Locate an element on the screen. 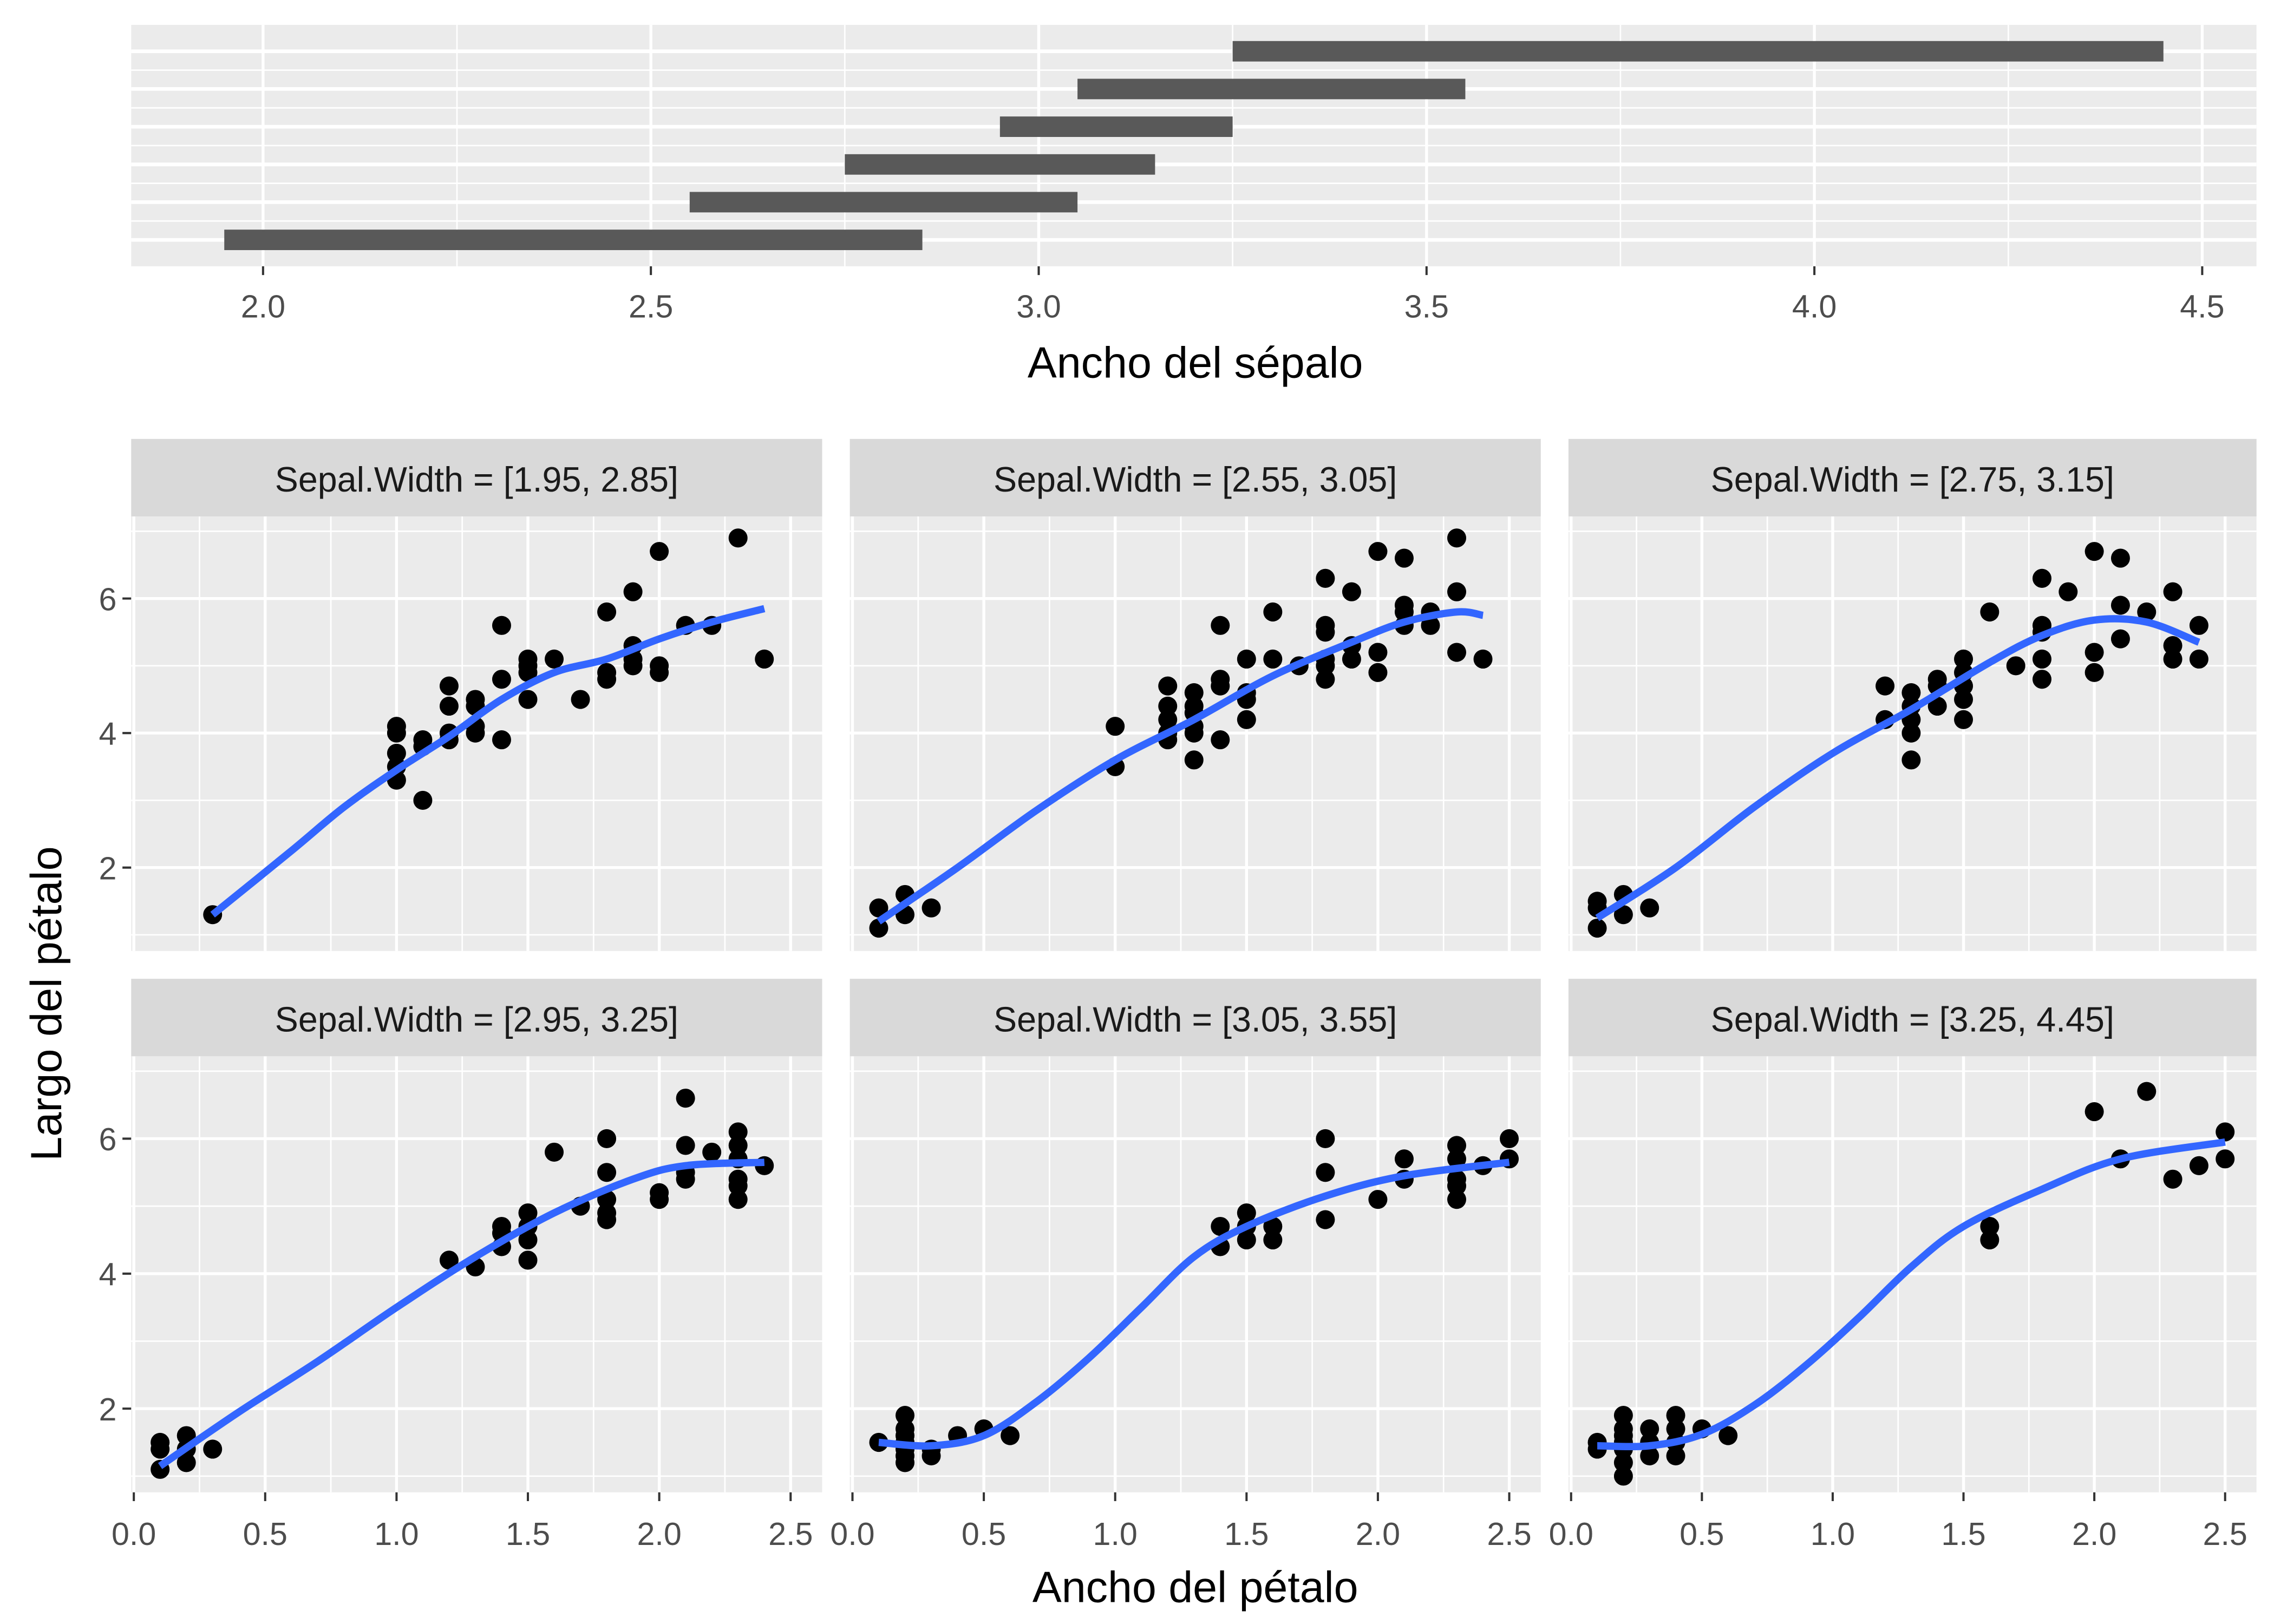 Image resolution: width=2274 pixels, height=1624 pixels. top-x-axis-title: Ancho del sépalo is located at coordinates (1195, 363).